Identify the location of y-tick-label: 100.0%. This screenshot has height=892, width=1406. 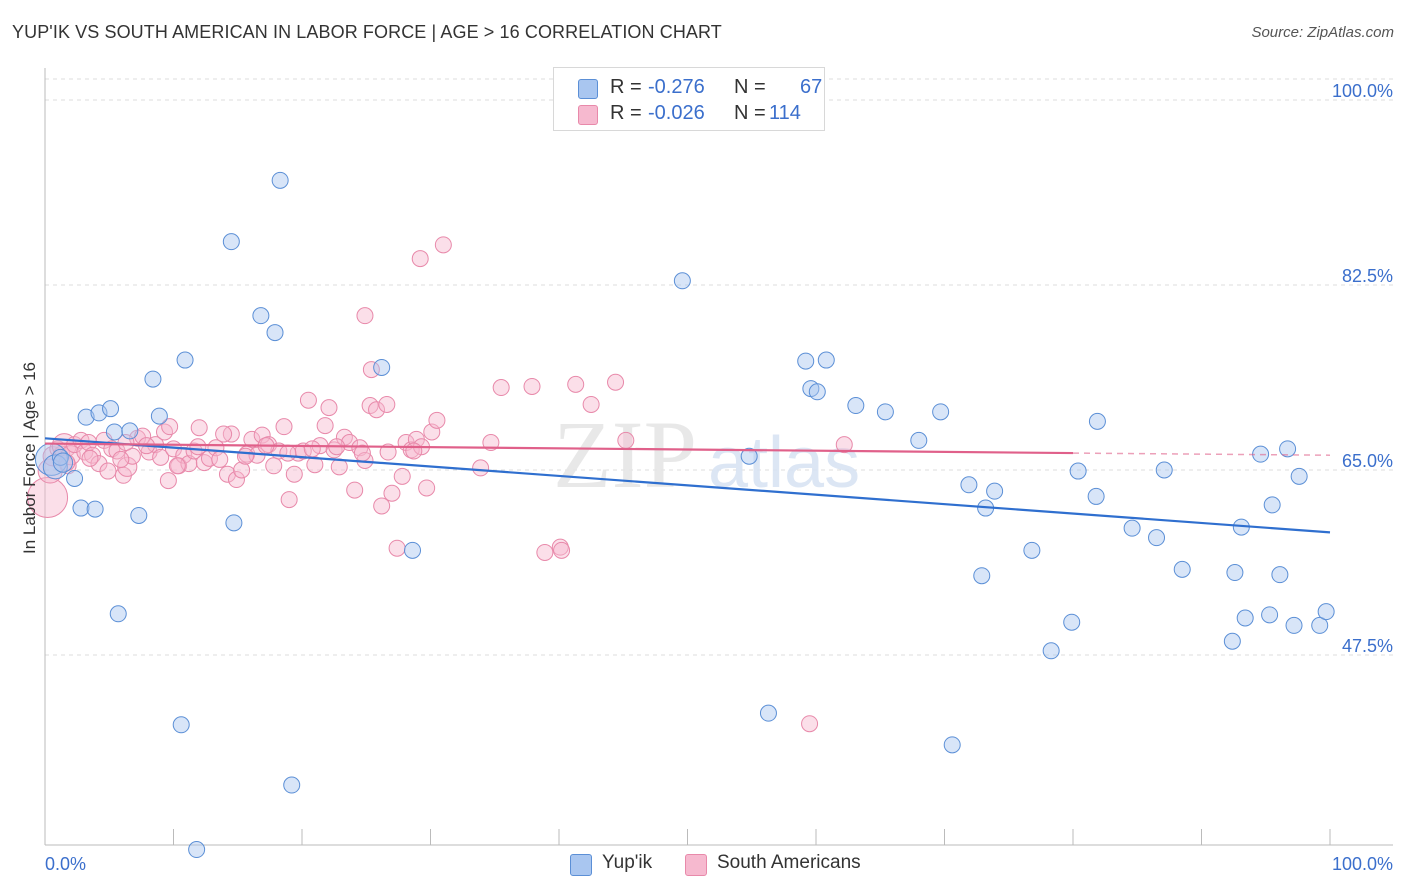
(1362, 91).